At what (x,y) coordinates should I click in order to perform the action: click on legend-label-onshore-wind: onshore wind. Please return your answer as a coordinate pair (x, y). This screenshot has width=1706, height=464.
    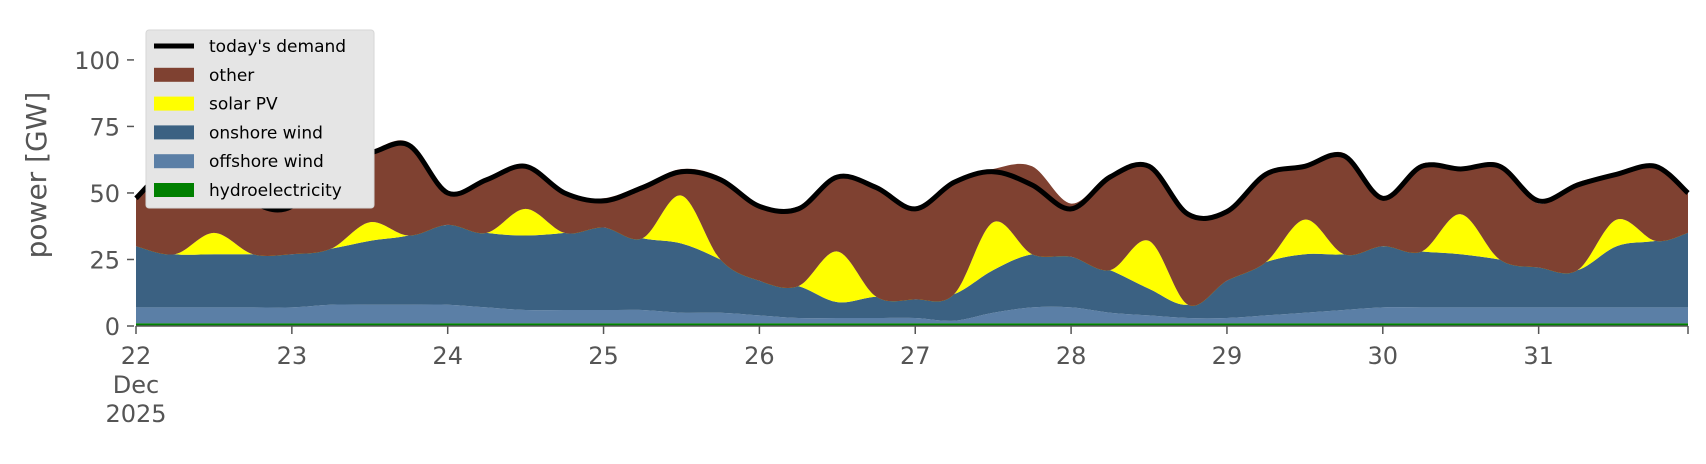
    Looking at the image, I should click on (266, 133).